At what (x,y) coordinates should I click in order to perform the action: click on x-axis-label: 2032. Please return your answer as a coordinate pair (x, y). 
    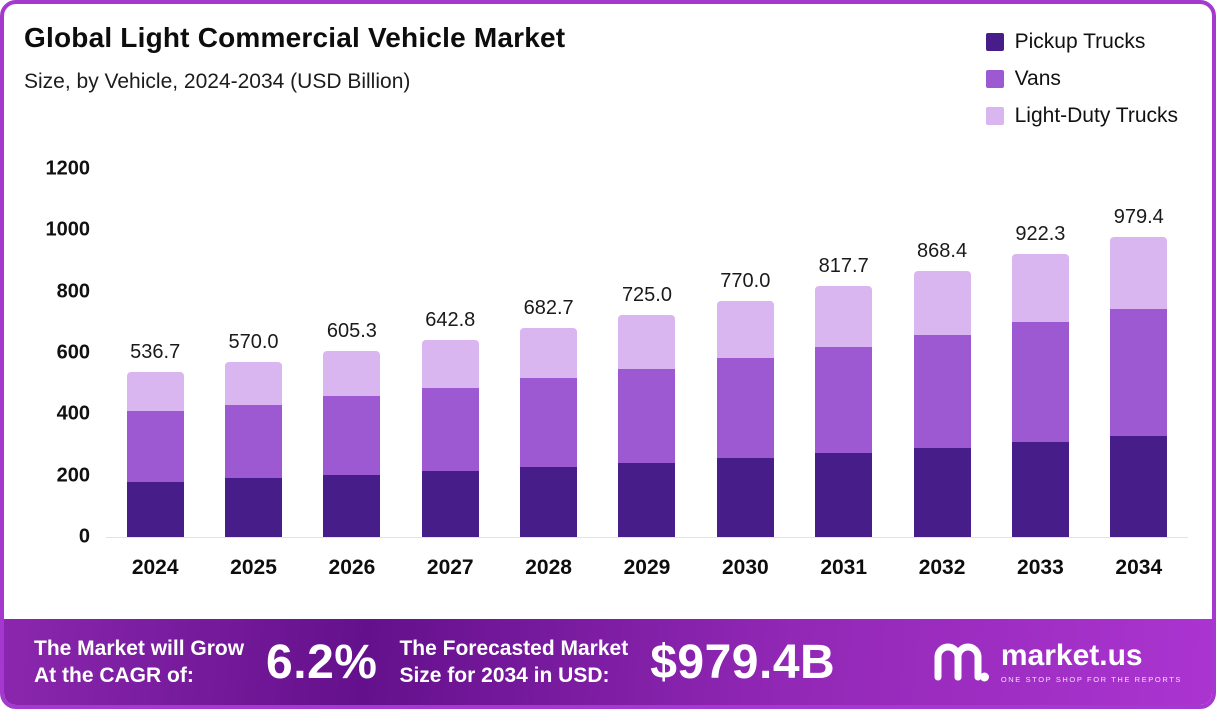
    Looking at the image, I should click on (942, 567).